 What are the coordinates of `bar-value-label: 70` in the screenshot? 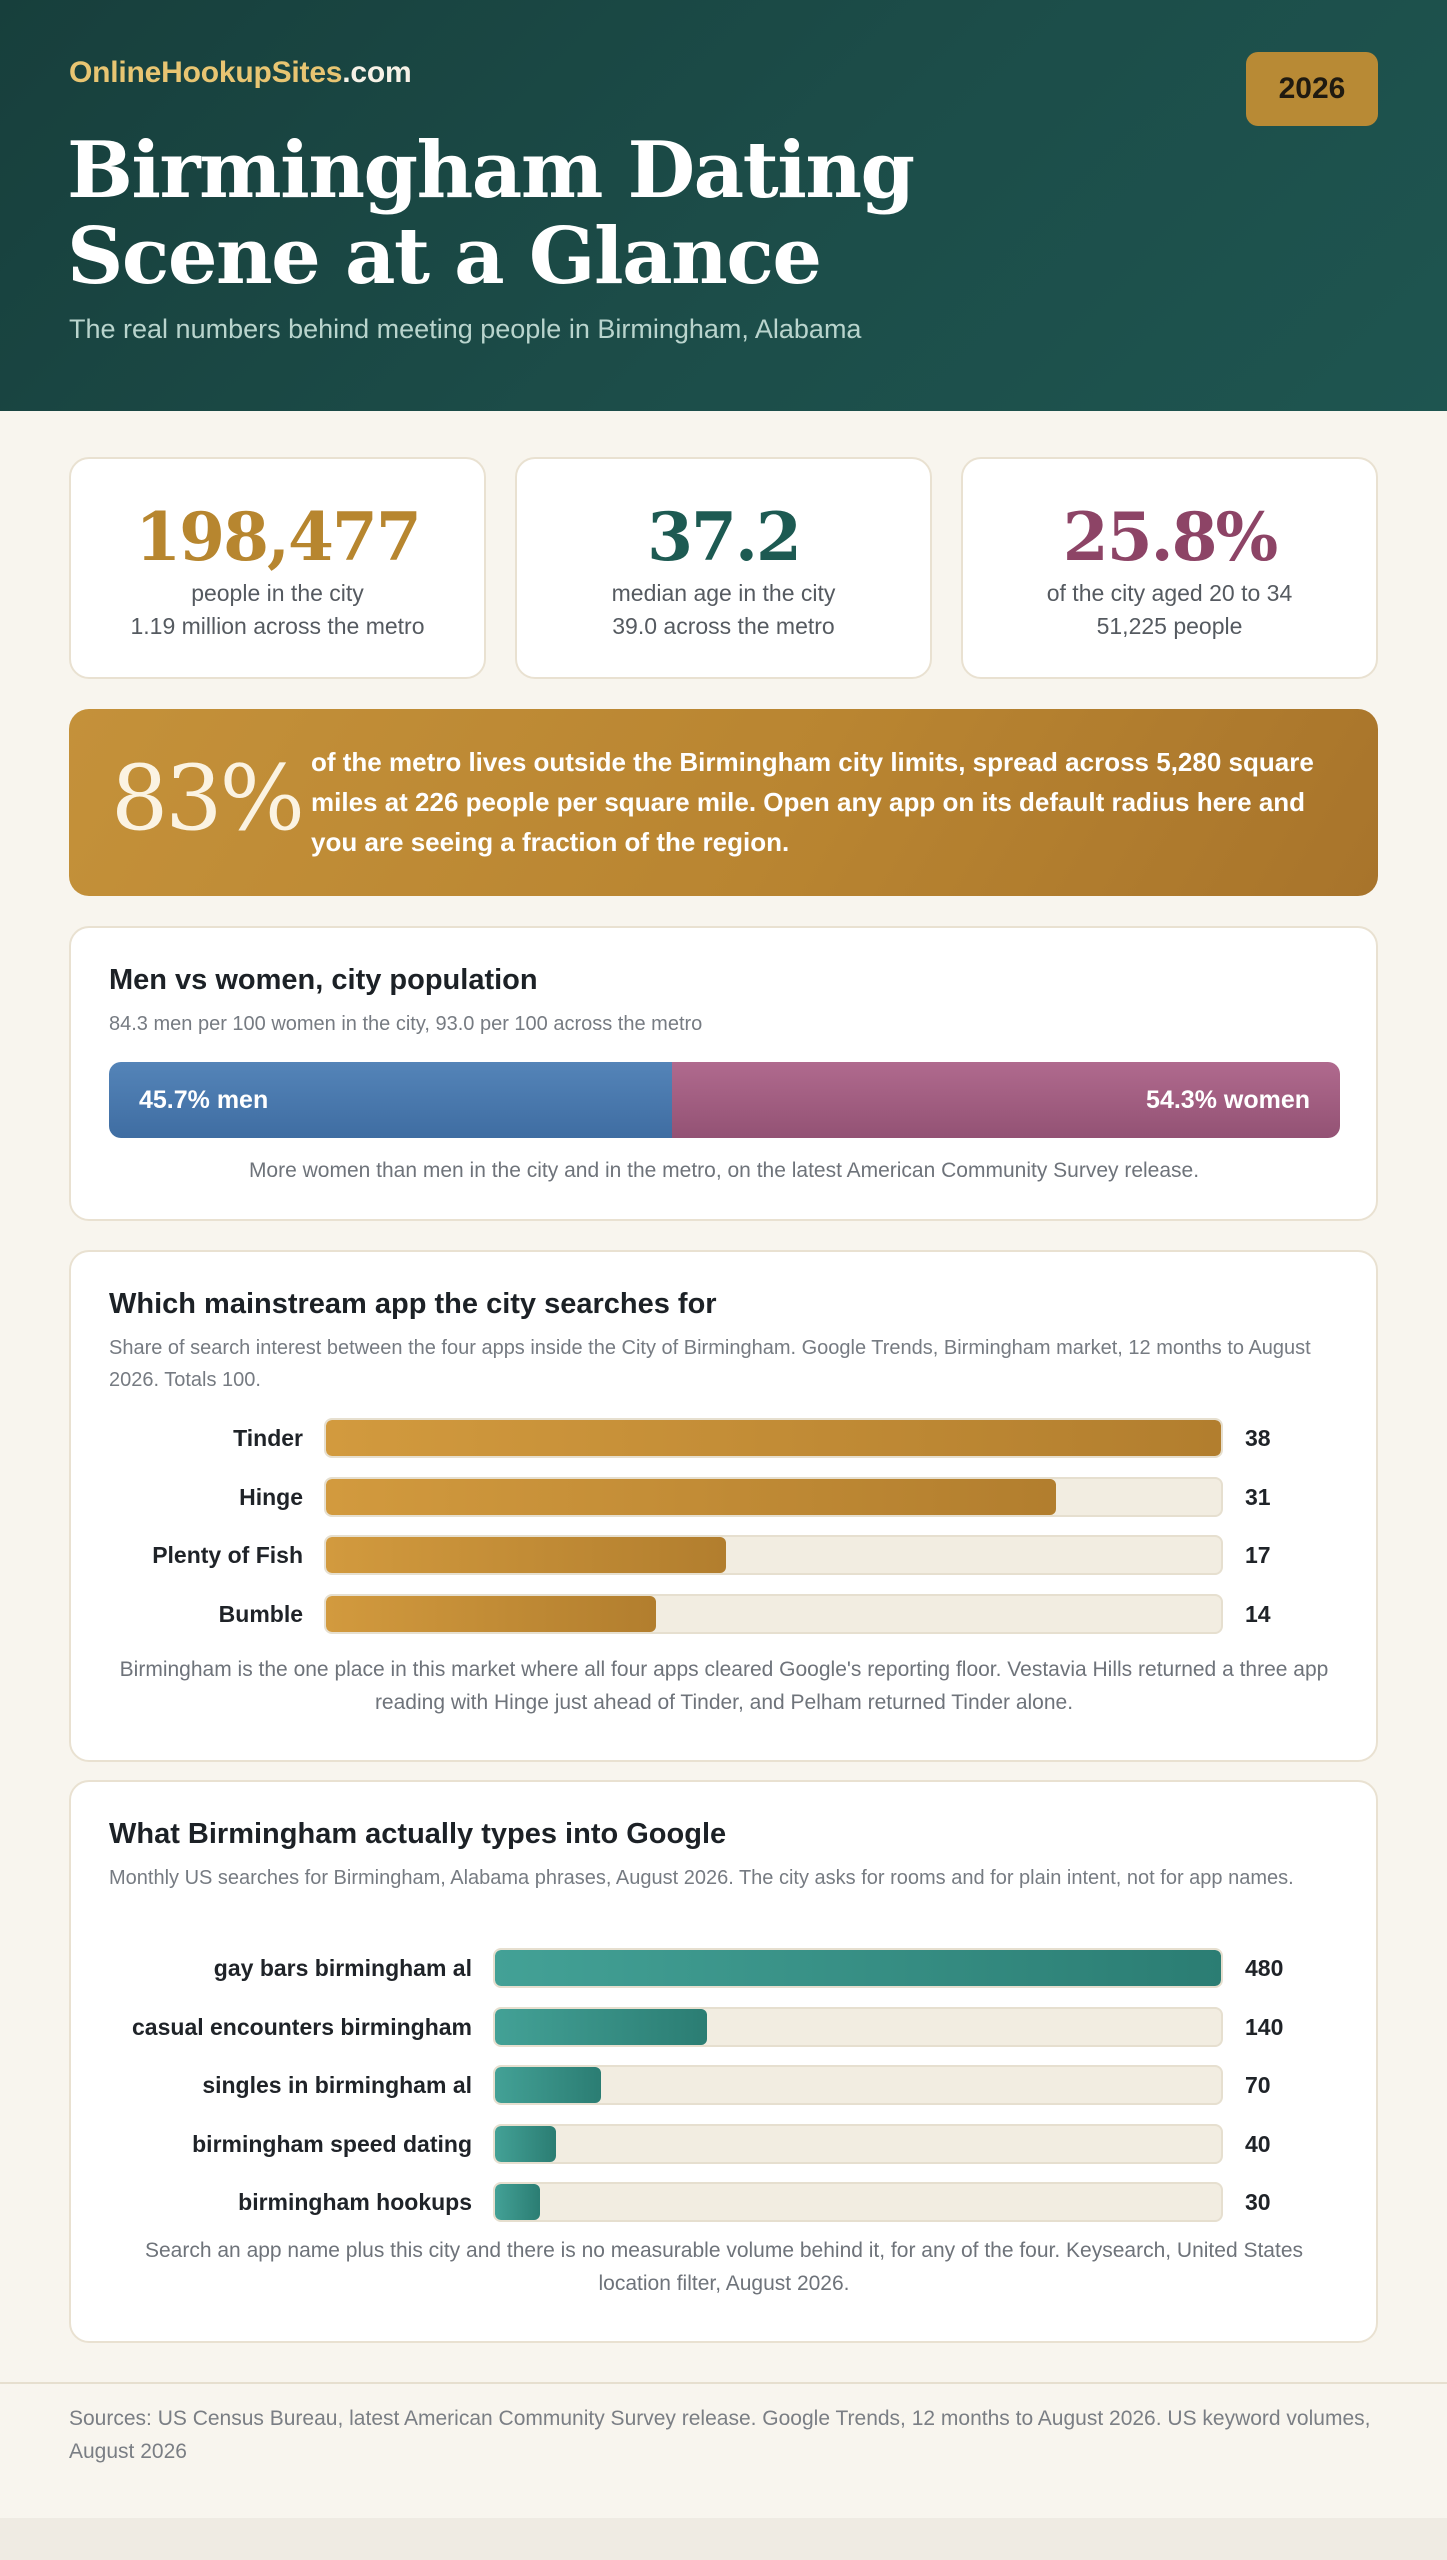 It's located at (1258, 2085).